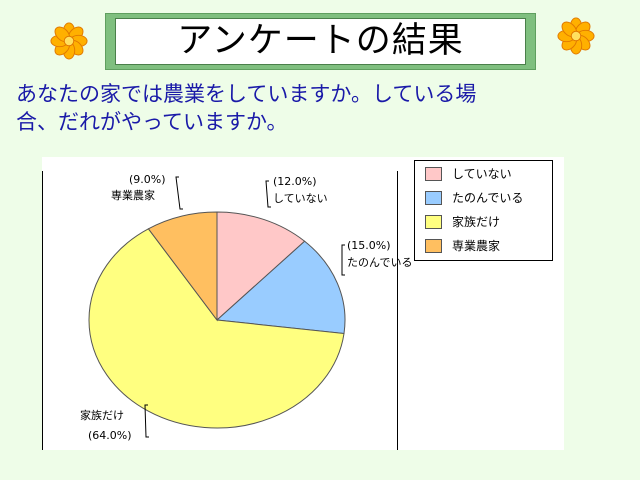  What do you see at coordinates (487, 198) in the screenshot?
I see `legend-entry: たのんでいる` at bounding box center [487, 198].